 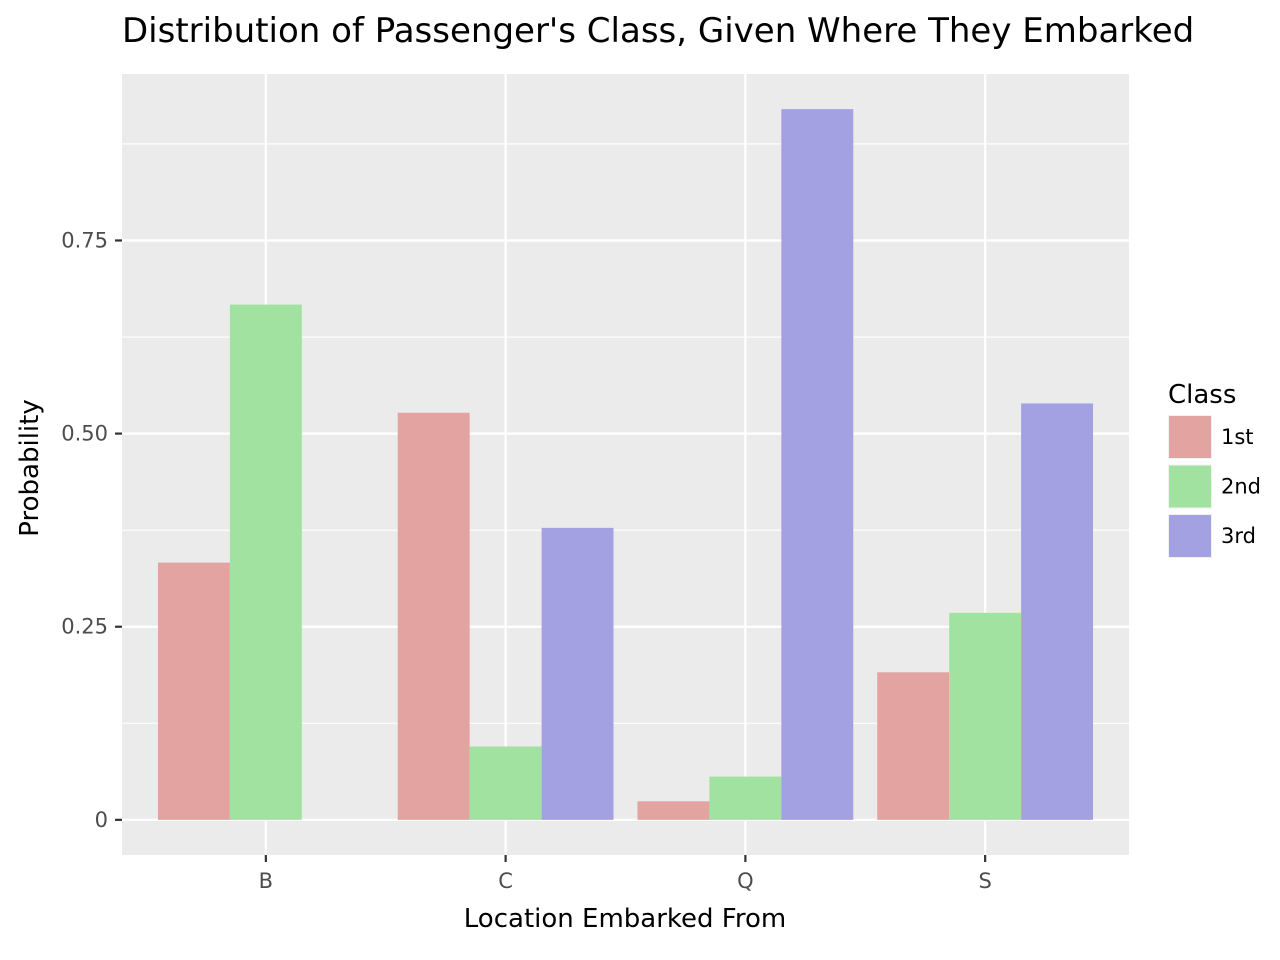 What do you see at coordinates (1202, 395) in the screenshot?
I see `legend-title: Class` at bounding box center [1202, 395].